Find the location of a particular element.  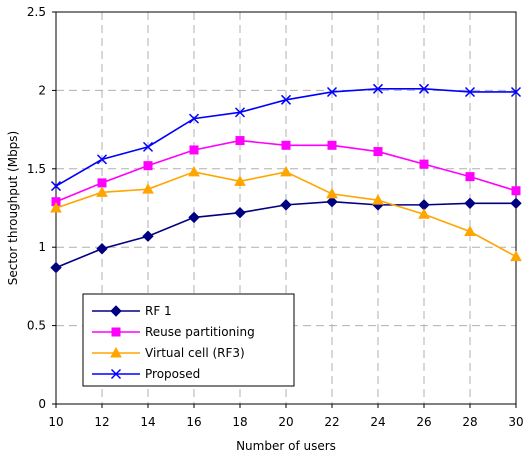

x-tick-label: 18 is located at coordinates (239, 422).